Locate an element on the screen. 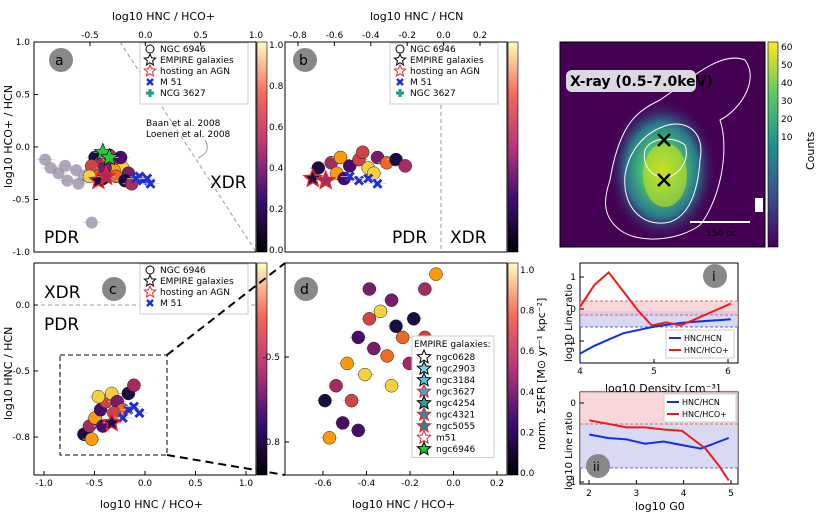  legend-label: ngc4254 is located at coordinates (456, 404).